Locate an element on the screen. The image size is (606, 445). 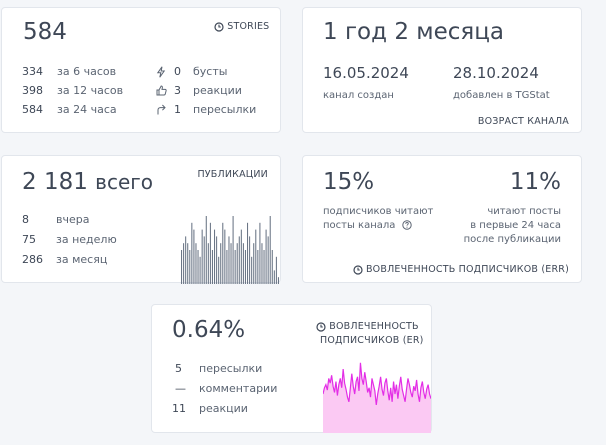
err-tag: ВОВЛЕЧЕННОСТЬ ПОДПИСЧИКОВ (ERR) is located at coordinates (461, 269).